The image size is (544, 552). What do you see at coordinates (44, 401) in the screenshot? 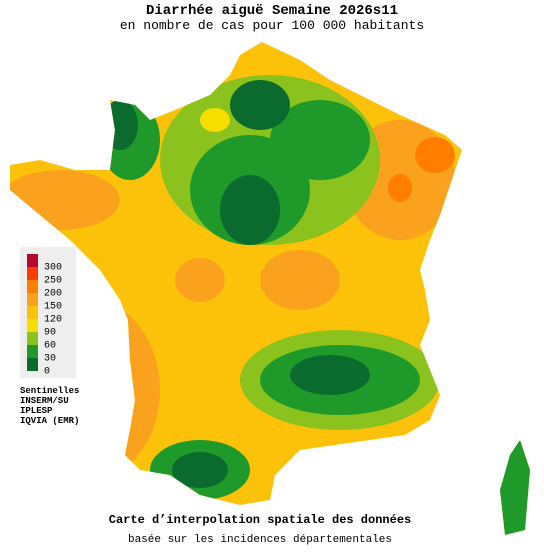
I see `source-label: INSERM/SU` at bounding box center [44, 401].